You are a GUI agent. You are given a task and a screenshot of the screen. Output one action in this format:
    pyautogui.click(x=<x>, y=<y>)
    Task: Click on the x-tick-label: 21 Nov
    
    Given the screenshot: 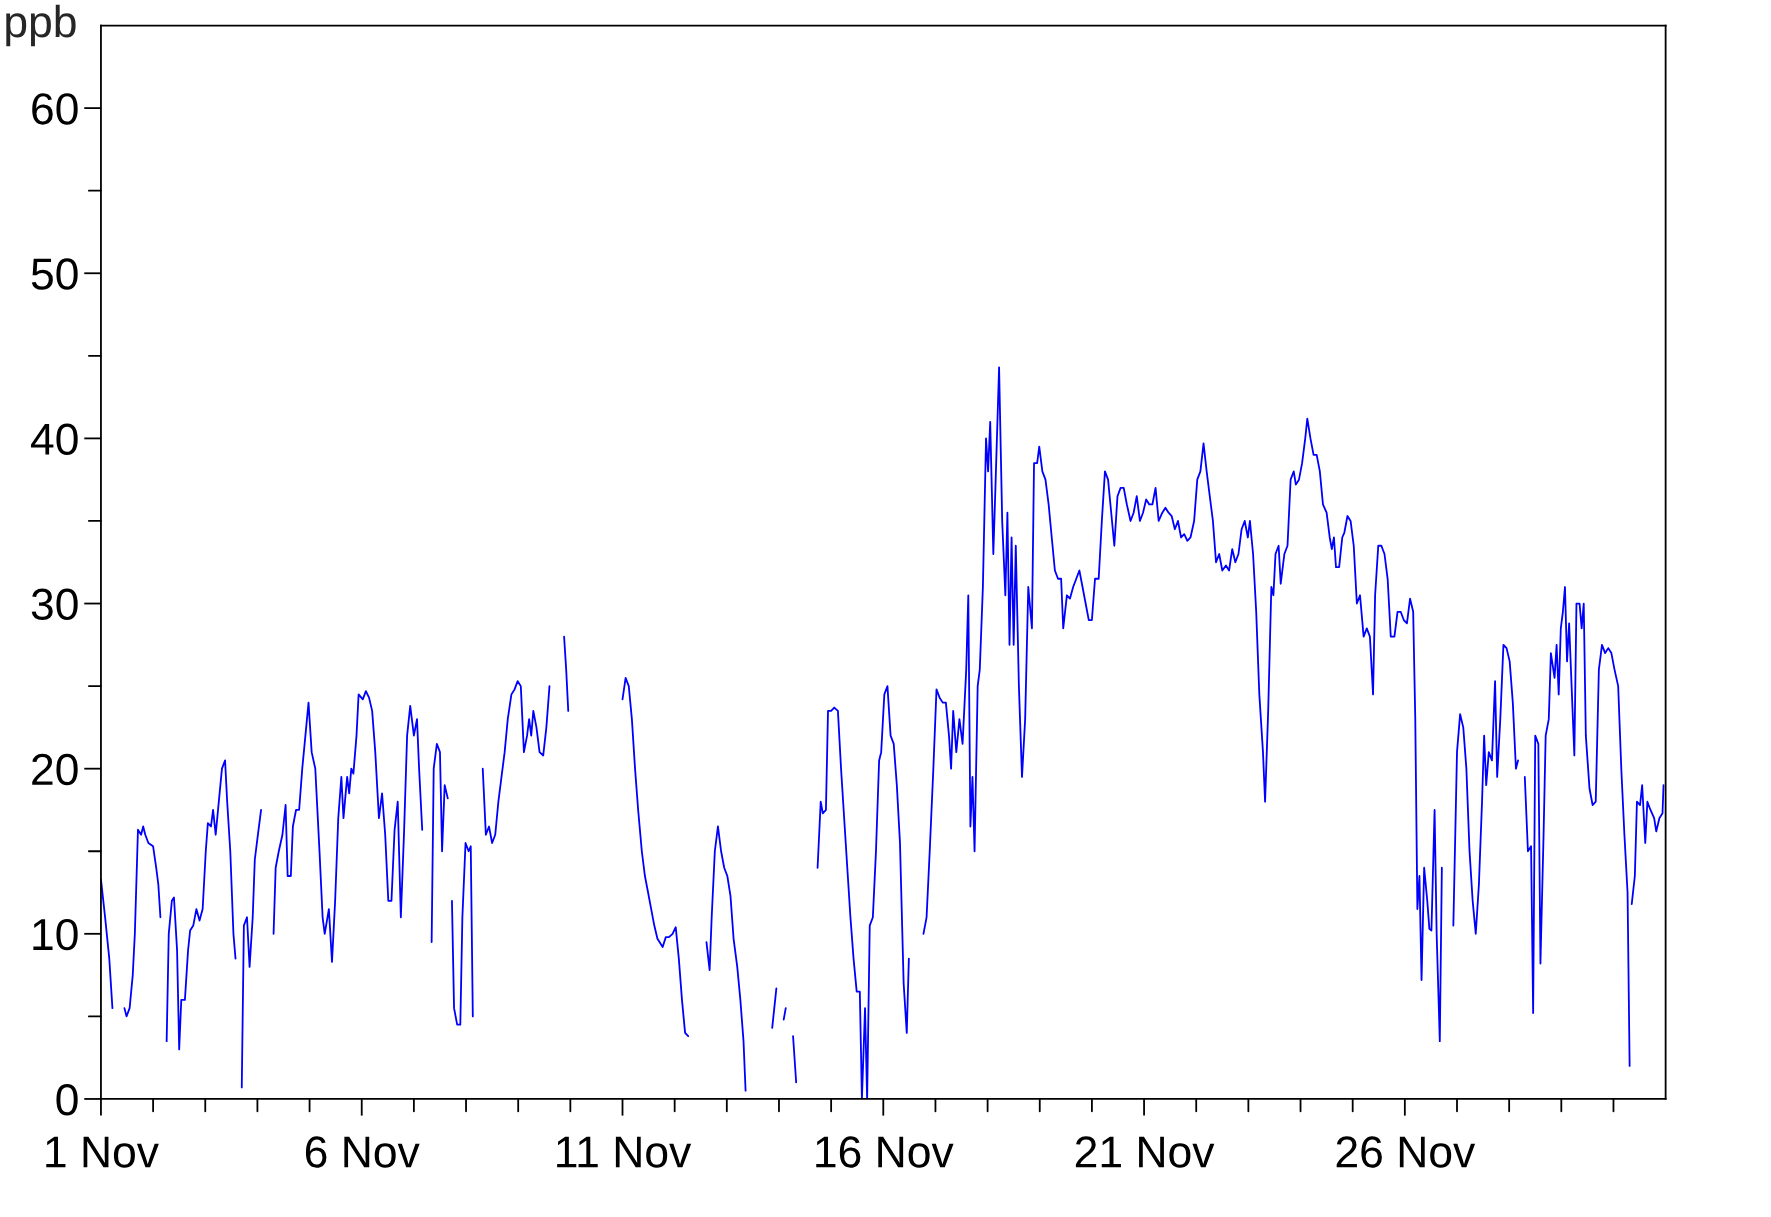 What is the action you would take?
    pyautogui.click(x=1145, y=1152)
    